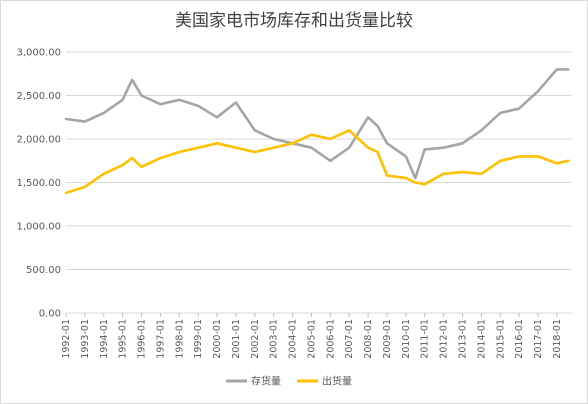 This screenshot has height=404, width=588. I want to click on x-tick-label: 2001-01, so click(236, 339).